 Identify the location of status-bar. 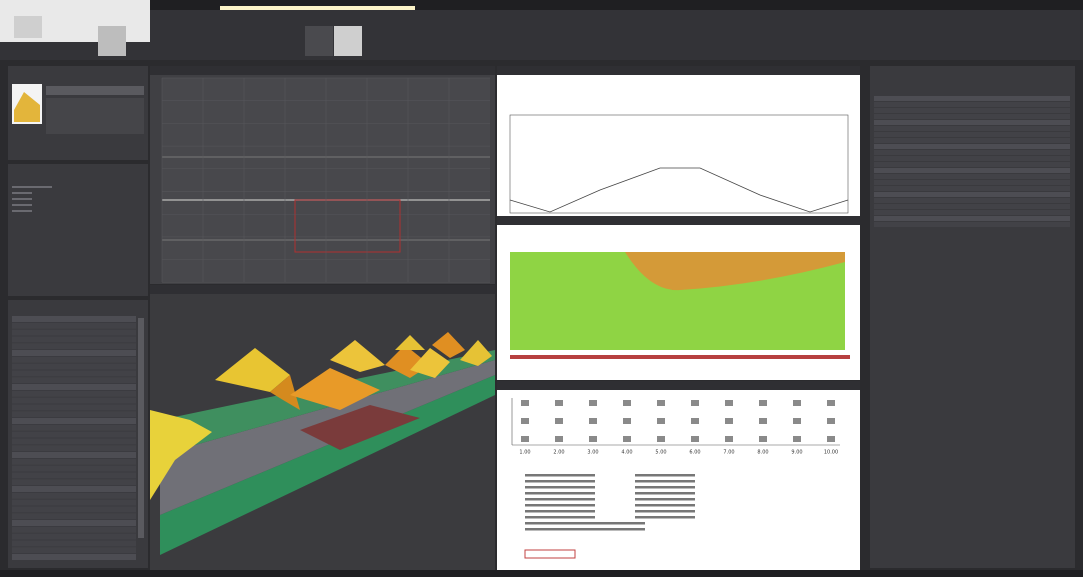
(541, 573).